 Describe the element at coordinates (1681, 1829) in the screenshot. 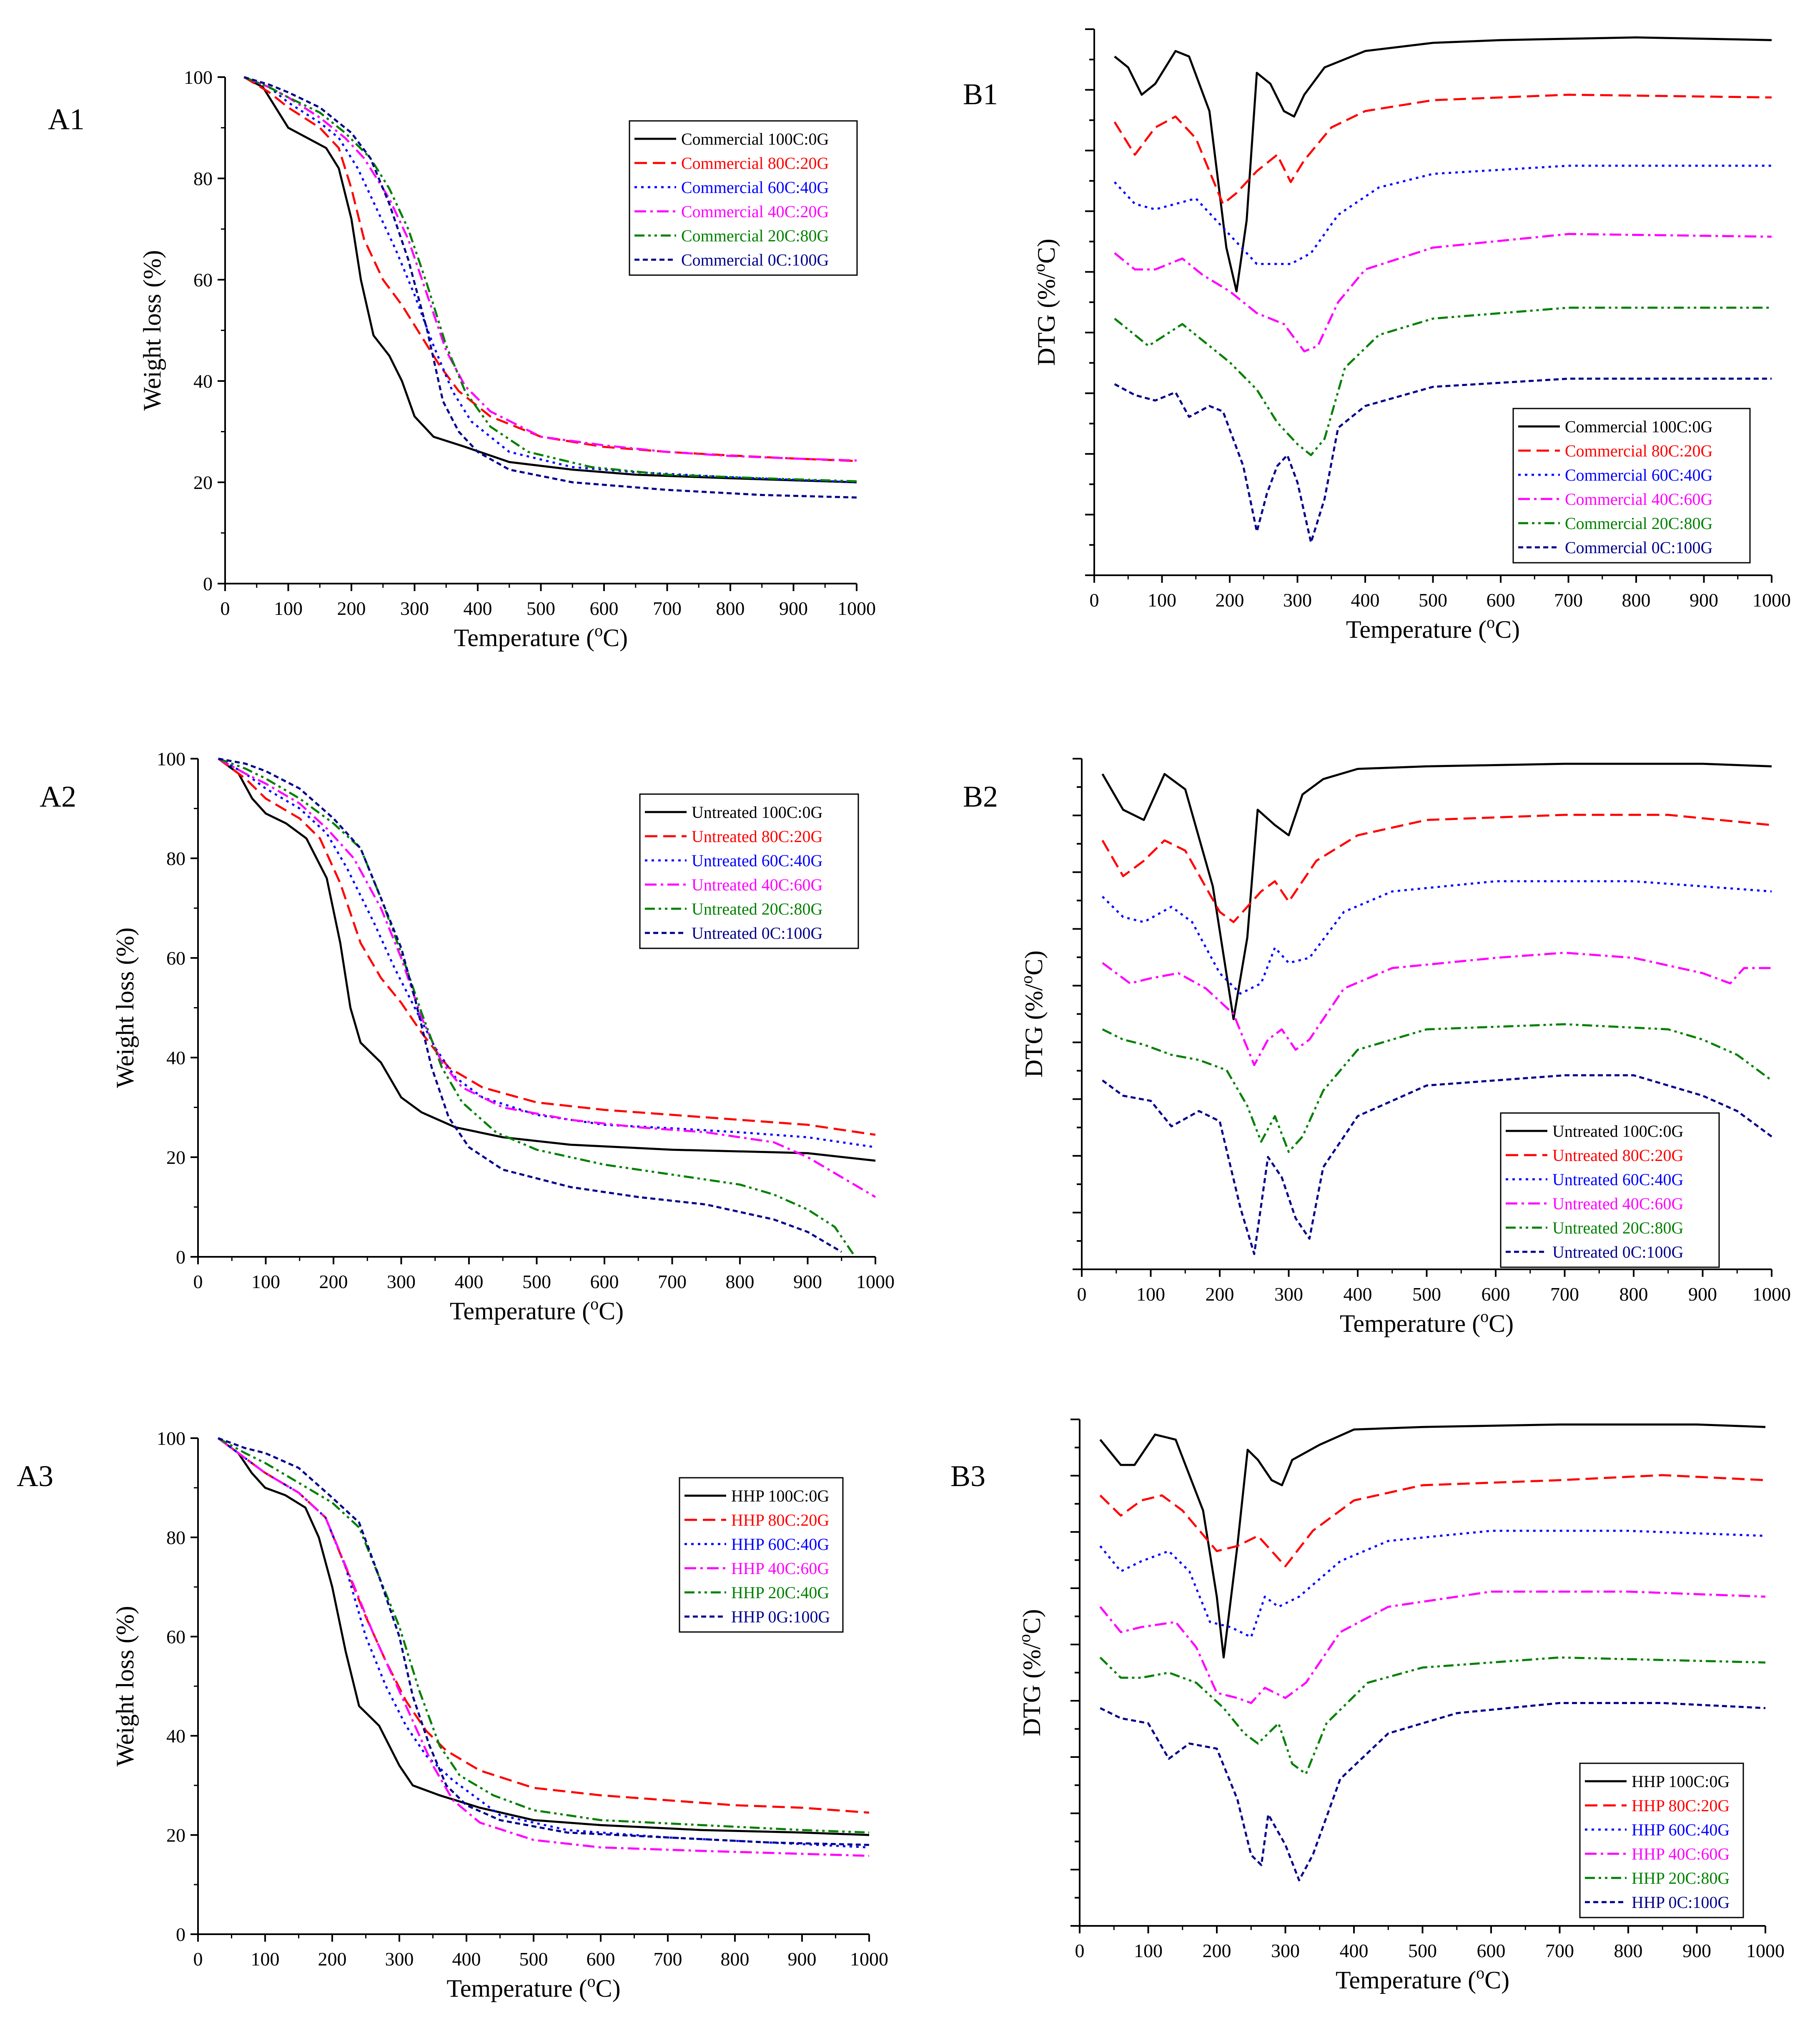

I see `legend-label-b3-2: HHP 60C:40G` at that location.